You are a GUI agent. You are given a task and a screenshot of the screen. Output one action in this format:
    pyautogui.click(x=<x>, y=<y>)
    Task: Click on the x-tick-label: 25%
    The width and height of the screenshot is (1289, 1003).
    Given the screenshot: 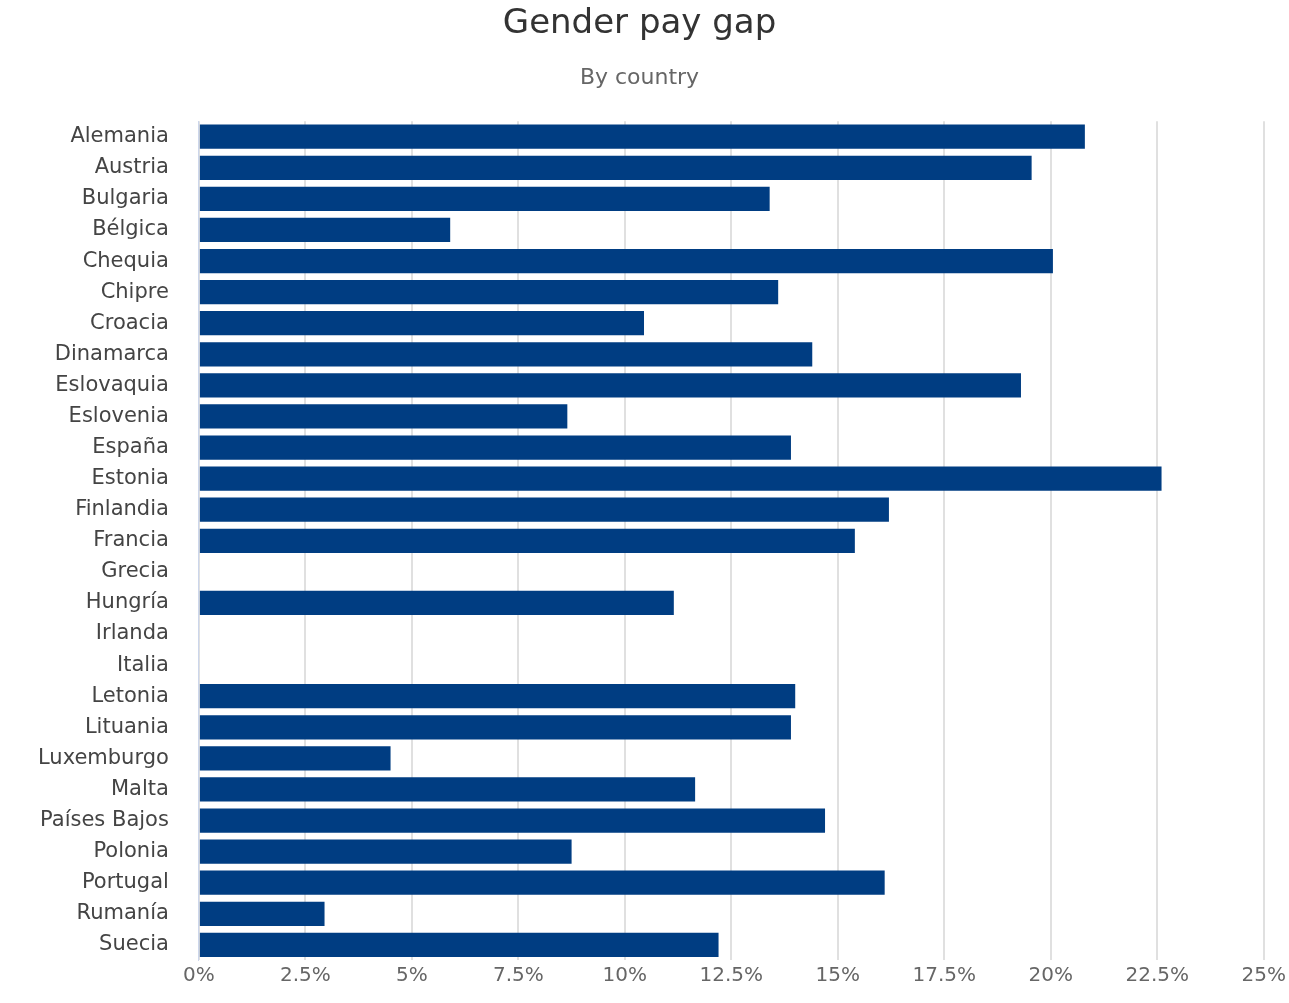 What is the action you would take?
    pyautogui.click(x=1263, y=973)
    